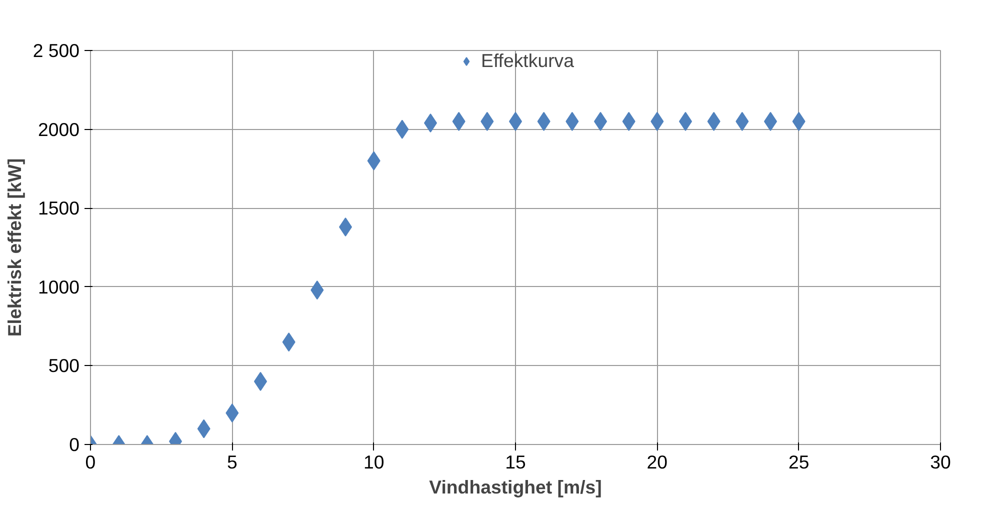 The height and width of the screenshot is (516, 990). What do you see at coordinates (657, 462) in the screenshot?
I see `x-tick-label: 20` at bounding box center [657, 462].